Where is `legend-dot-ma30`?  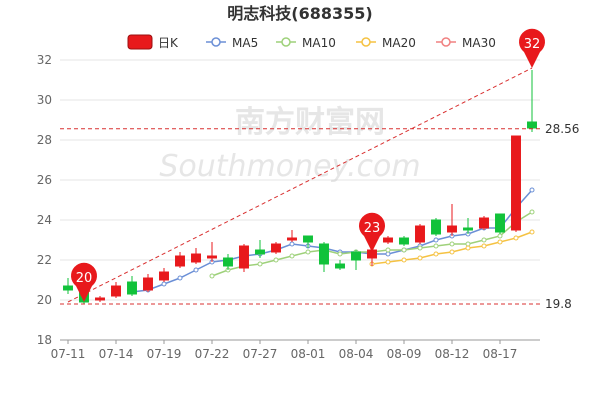 legend-dot-ma30 is located at coordinates (446, 42).